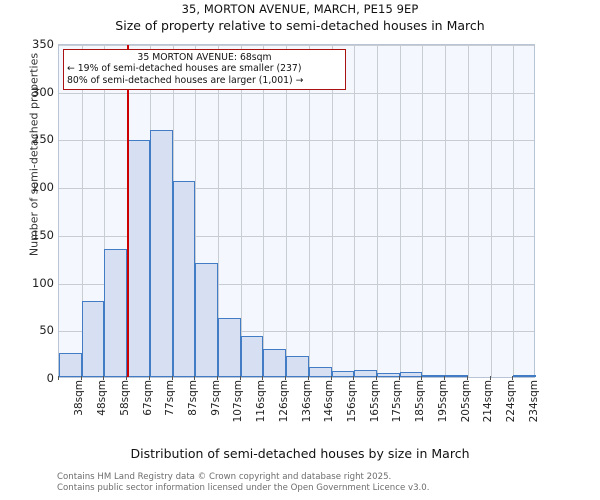  I want to click on bar-48sqm, so click(93, 338).